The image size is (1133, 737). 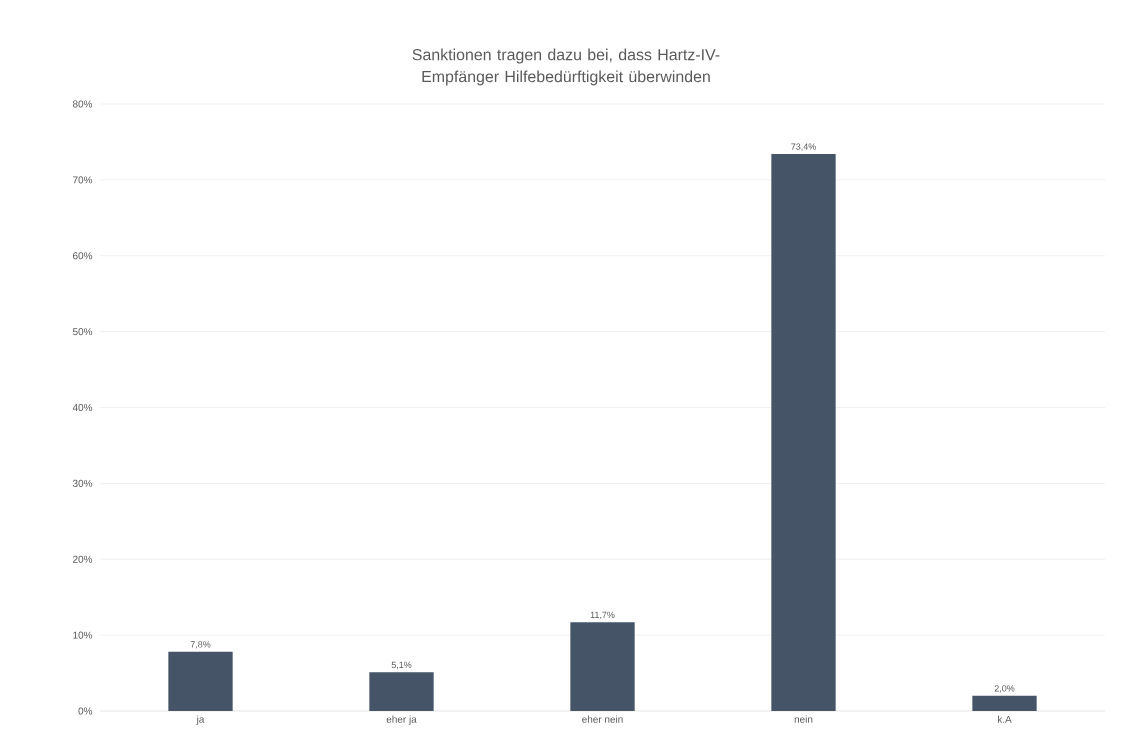 I want to click on x-tick-label: eher ja, so click(x=401, y=720).